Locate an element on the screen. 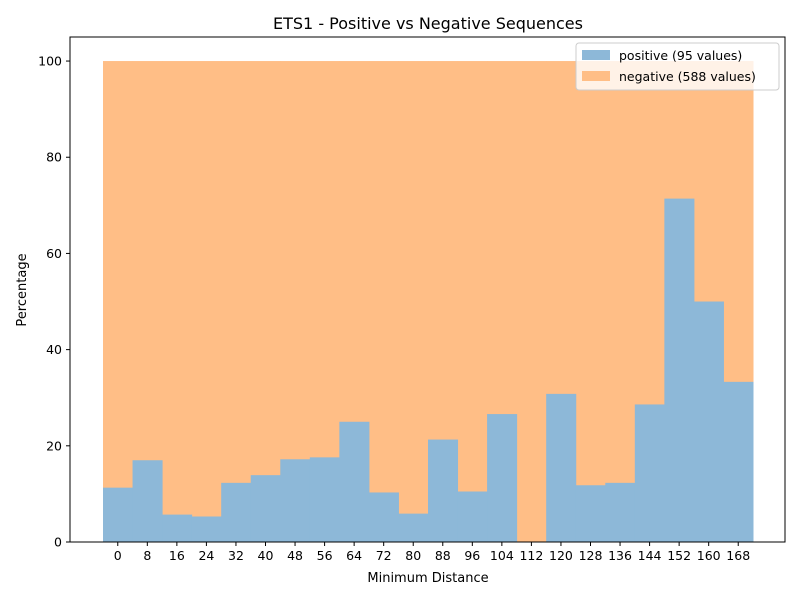 This screenshot has height=600, width=800. y-tick-label: 40 is located at coordinates (54, 349).